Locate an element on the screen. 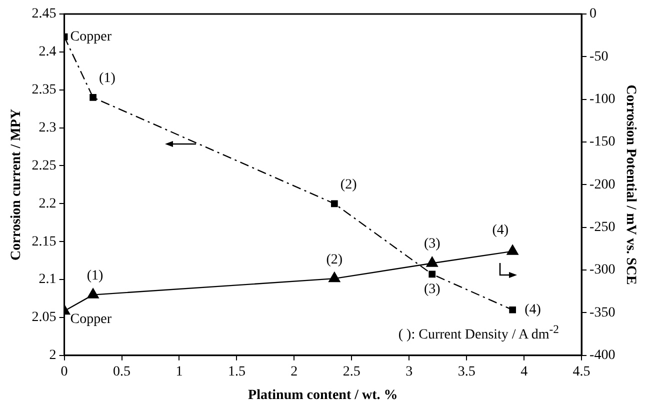 The width and height of the screenshot is (647, 410). y-tick-label: 2.35 is located at coordinates (44, 90).